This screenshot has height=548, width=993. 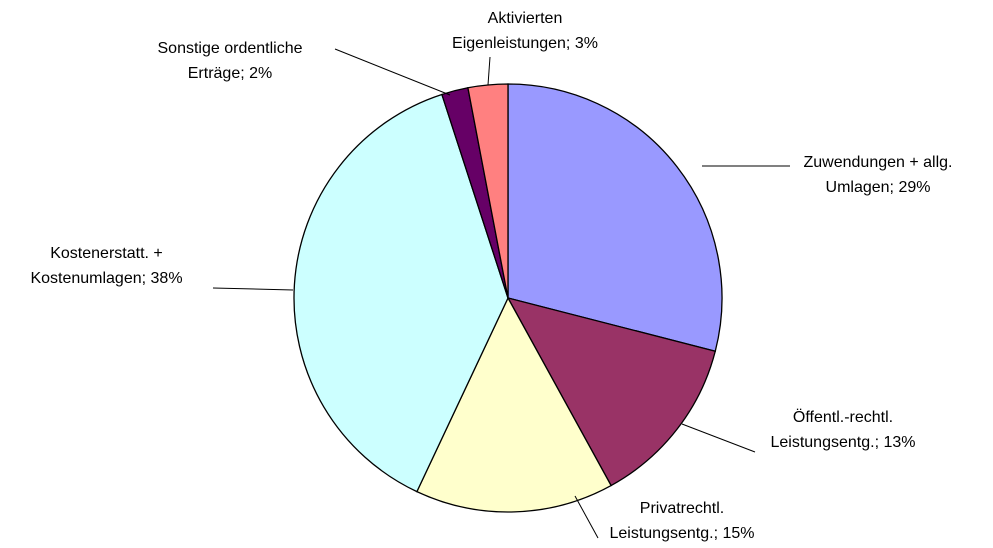 I want to click on slice-label: Sonstige ordentliche Erträge; 2%, so click(x=230, y=61).